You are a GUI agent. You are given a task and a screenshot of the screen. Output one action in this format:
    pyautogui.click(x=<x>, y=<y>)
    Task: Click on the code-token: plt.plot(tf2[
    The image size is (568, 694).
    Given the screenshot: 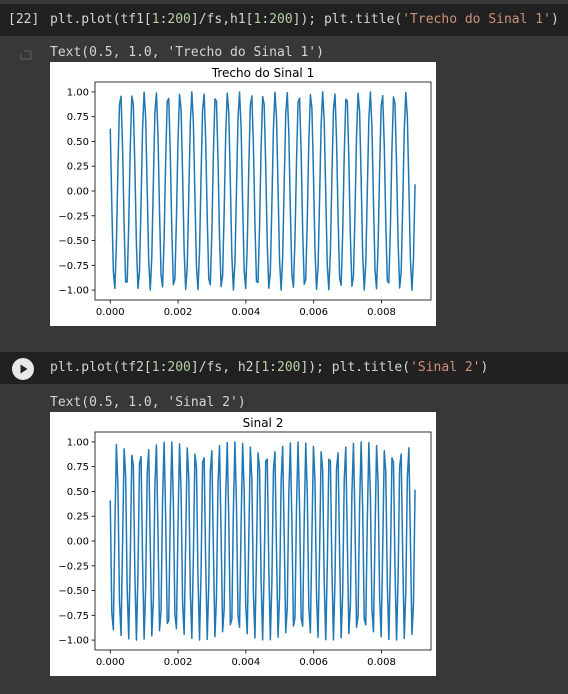 What is the action you would take?
    pyautogui.click(x=101, y=367)
    